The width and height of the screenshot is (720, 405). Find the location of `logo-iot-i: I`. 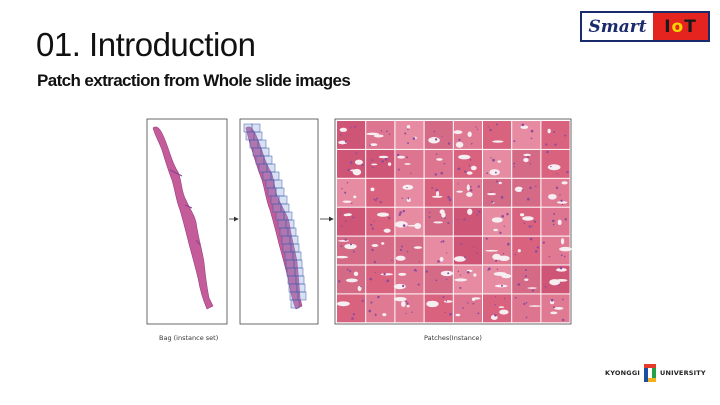

logo-iot-i: I is located at coordinates (668, 26).